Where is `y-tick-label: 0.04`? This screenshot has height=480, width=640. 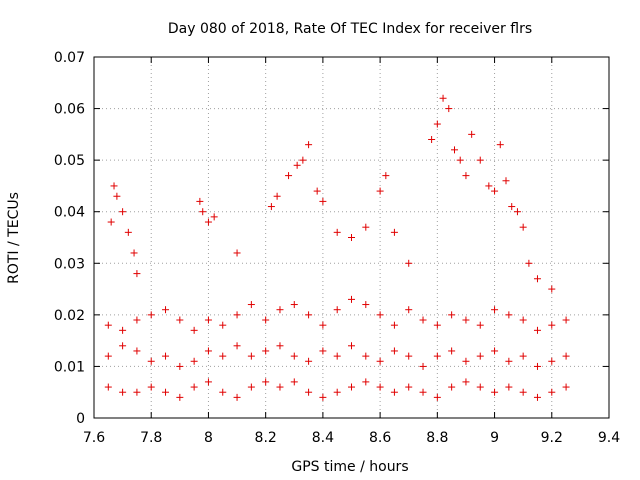
y-tick-label: 0.04 is located at coordinates (69, 213).